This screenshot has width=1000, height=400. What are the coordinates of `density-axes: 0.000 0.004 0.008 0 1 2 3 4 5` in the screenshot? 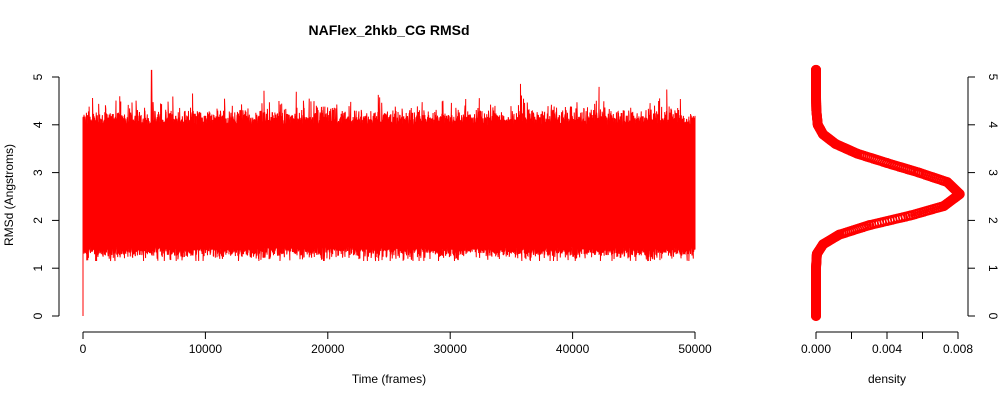 It's located at (900, 215).